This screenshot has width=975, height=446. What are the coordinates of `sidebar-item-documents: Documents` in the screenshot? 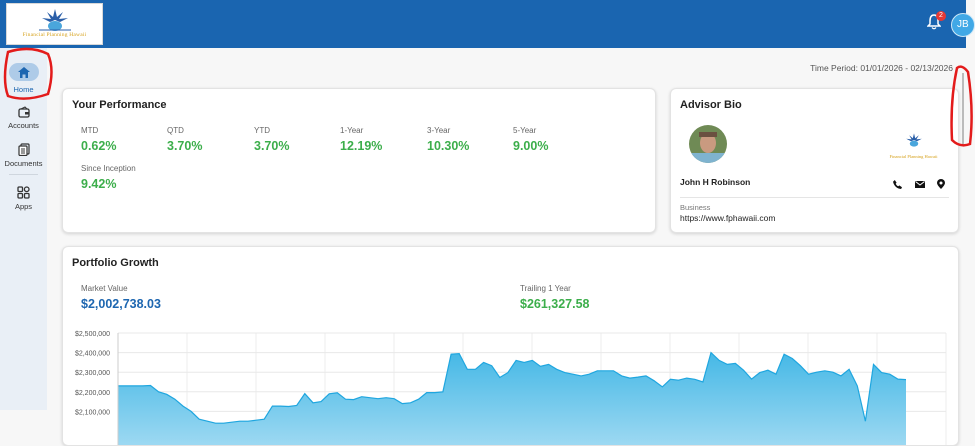 It's located at (23, 155).